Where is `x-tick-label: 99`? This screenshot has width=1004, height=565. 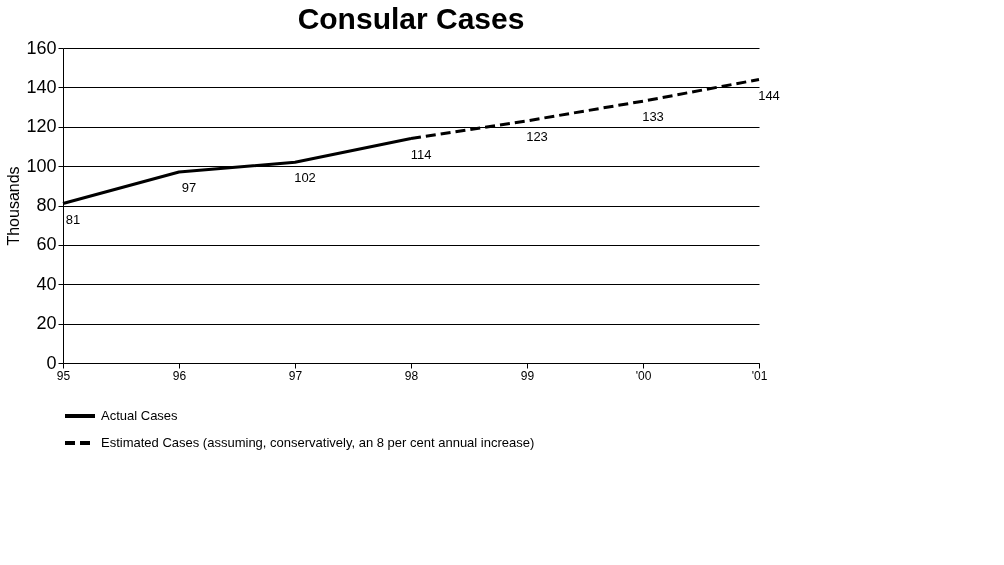 x-tick-label: 99 is located at coordinates (527, 375).